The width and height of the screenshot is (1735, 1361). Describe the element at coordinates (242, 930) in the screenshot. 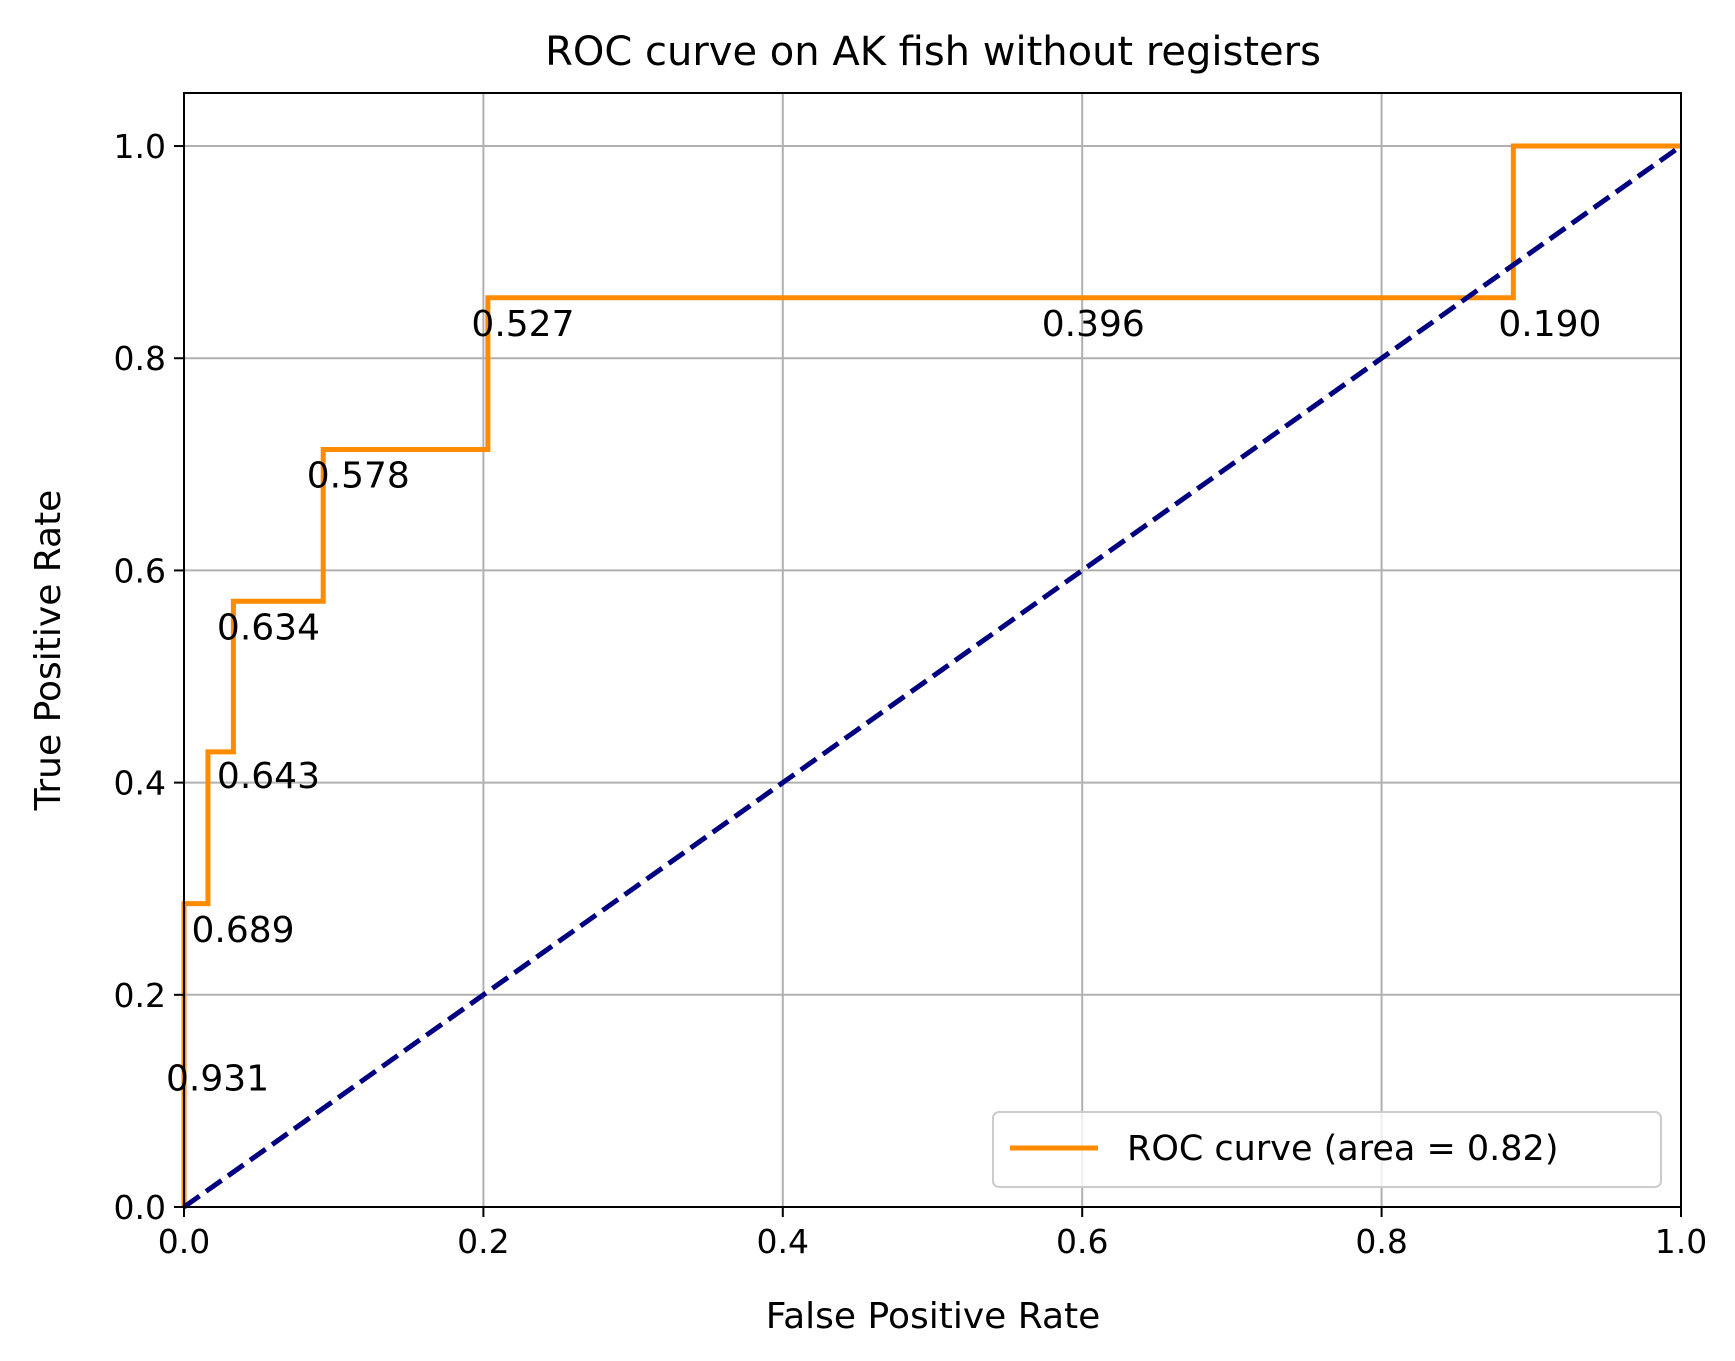

I see `threshold-label-1: 0.689` at that location.